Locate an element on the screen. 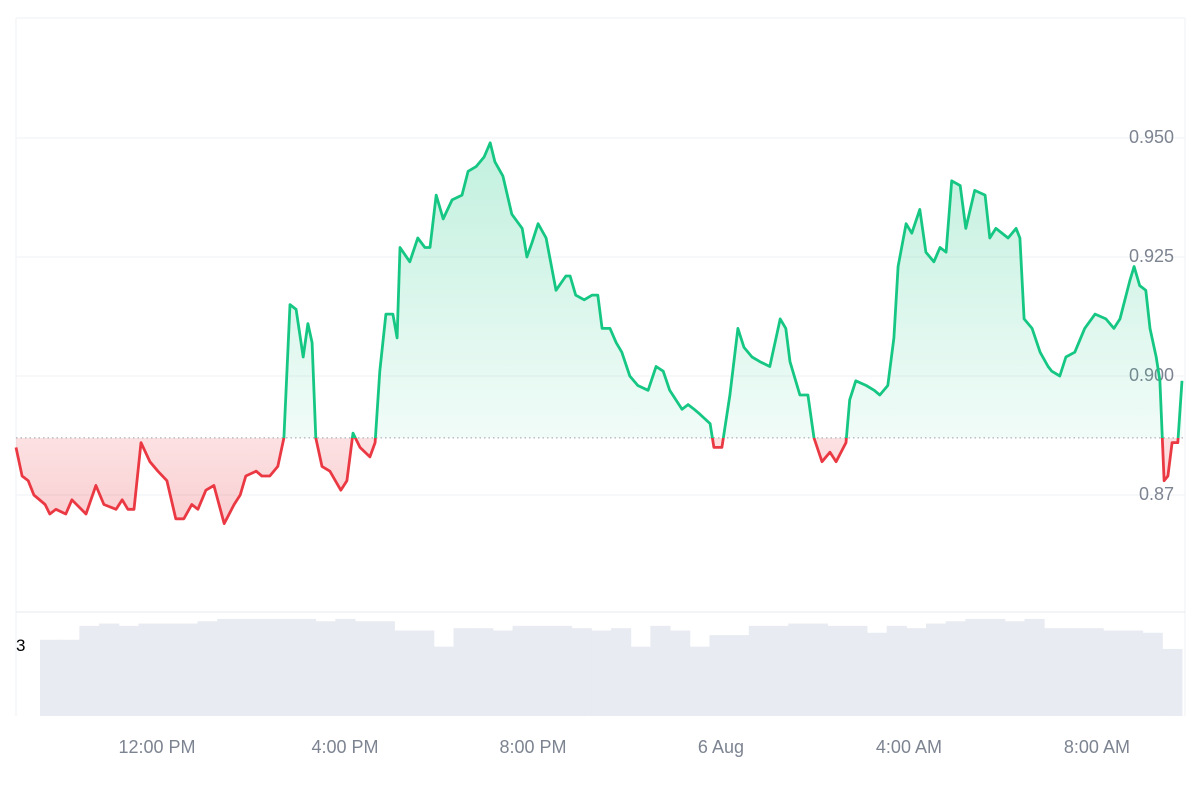  x-tick-label: 6 Aug is located at coordinates (721, 747).